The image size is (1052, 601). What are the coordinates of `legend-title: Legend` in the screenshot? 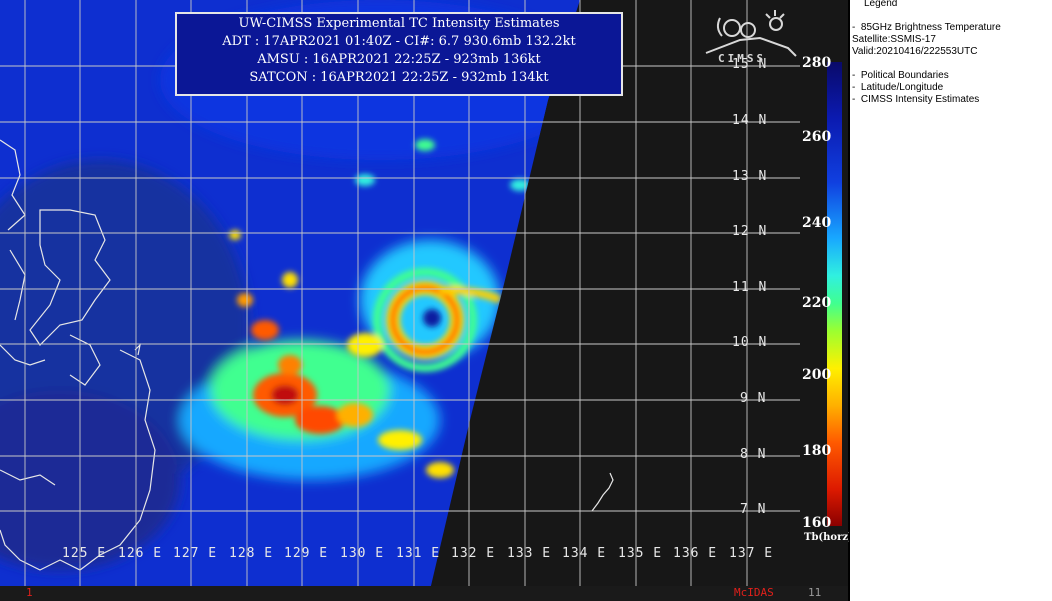 It's located at (881, 4).